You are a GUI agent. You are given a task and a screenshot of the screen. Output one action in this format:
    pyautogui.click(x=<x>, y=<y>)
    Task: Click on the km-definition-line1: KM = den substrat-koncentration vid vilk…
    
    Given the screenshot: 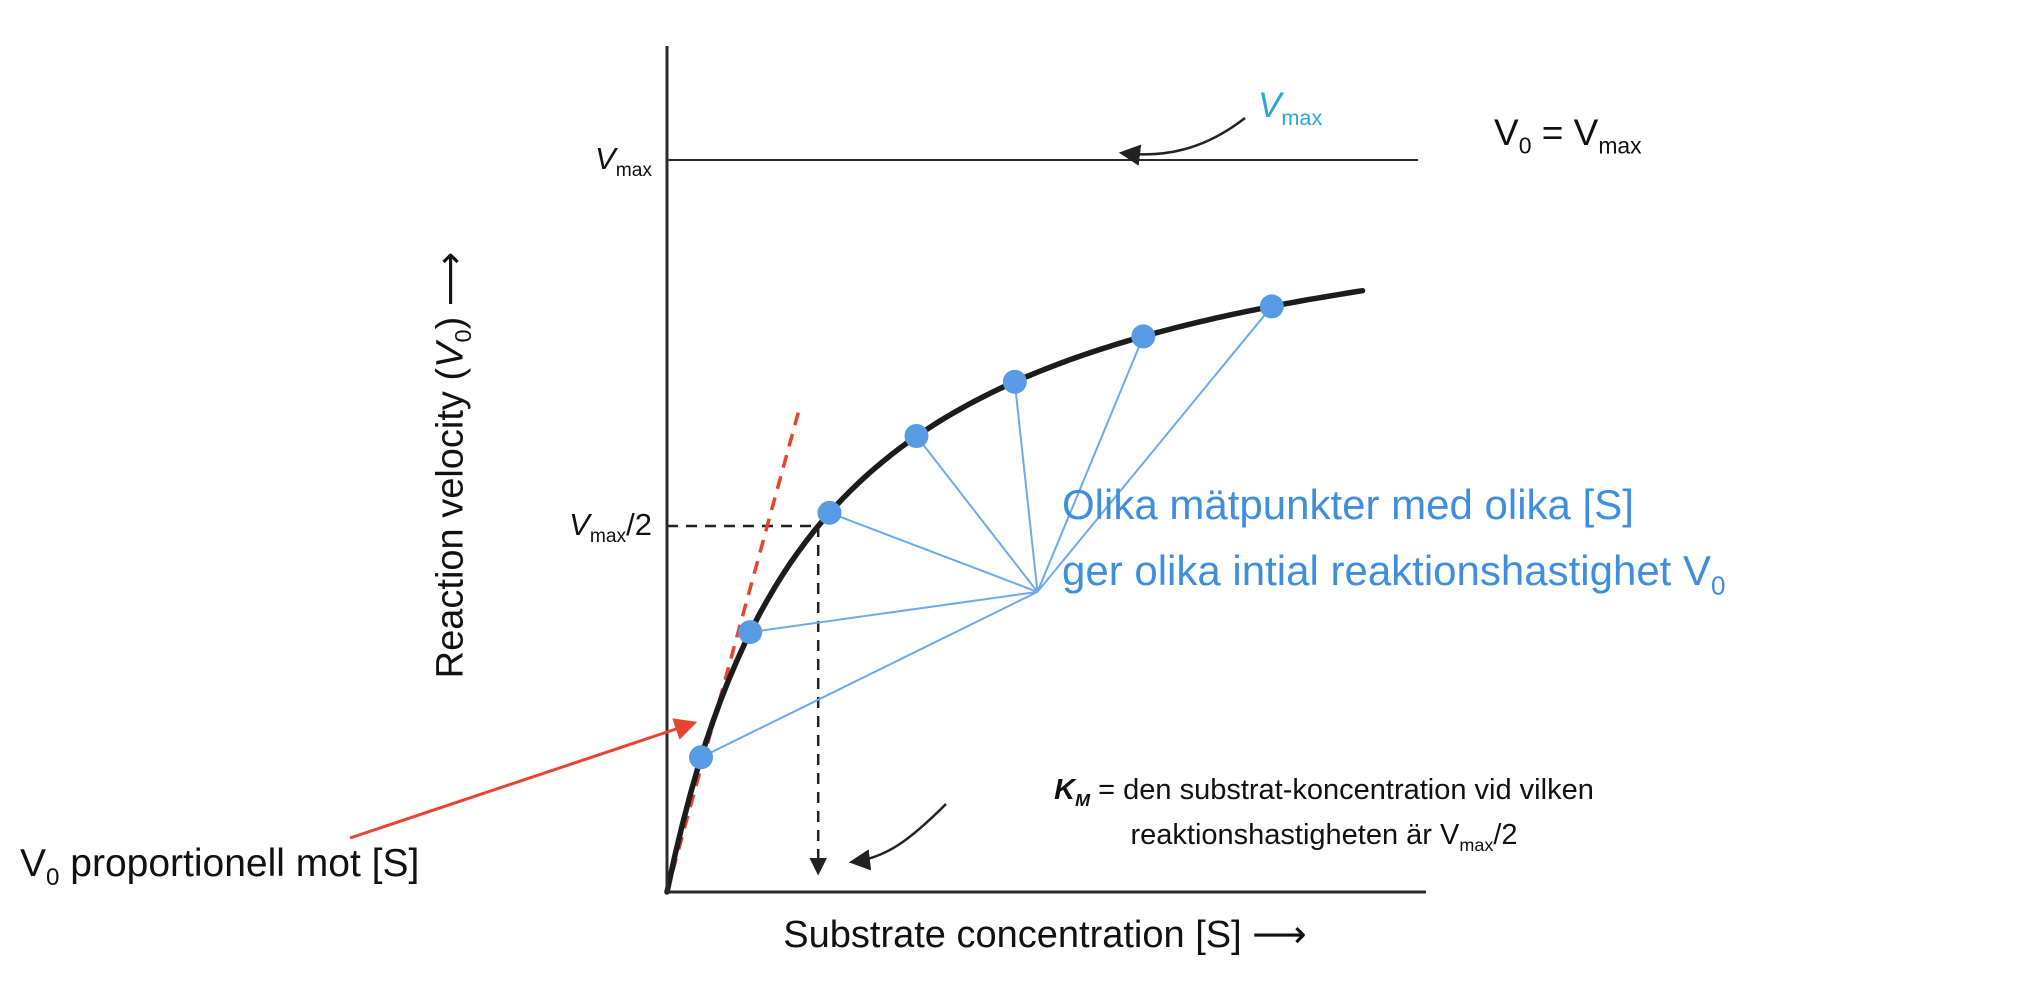 What is the action you would take?
    pyautogui.click(x=1324, y=790)
    